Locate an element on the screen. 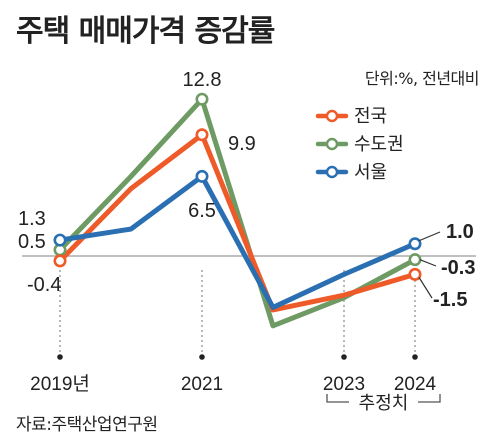 The width and height of the screenshot is (500, 448). chart-title: 주택 매매가격 증감률 is located at coordinates (145, 31).